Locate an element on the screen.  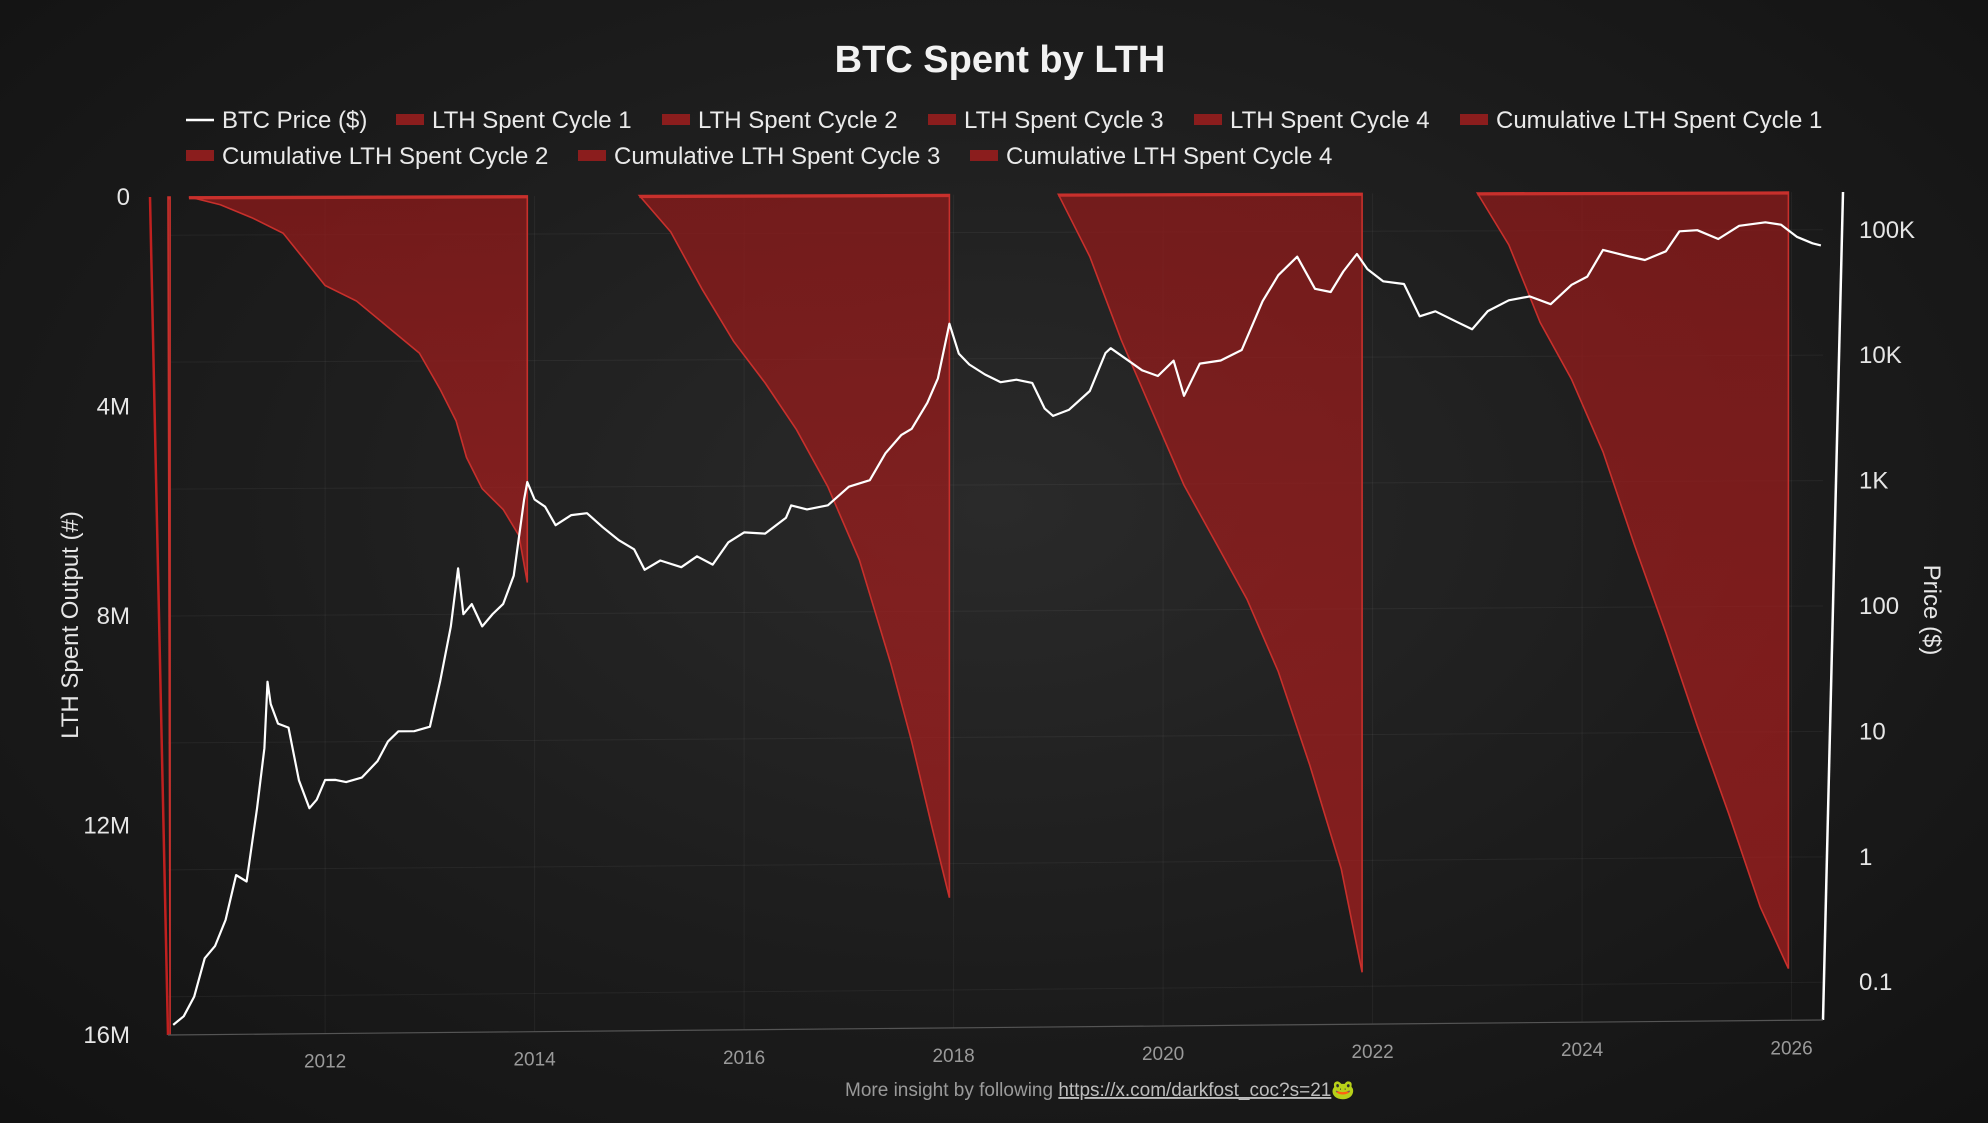
legend-label: LTH Spent Cycle 3 is located at coordinates (1064, 120).